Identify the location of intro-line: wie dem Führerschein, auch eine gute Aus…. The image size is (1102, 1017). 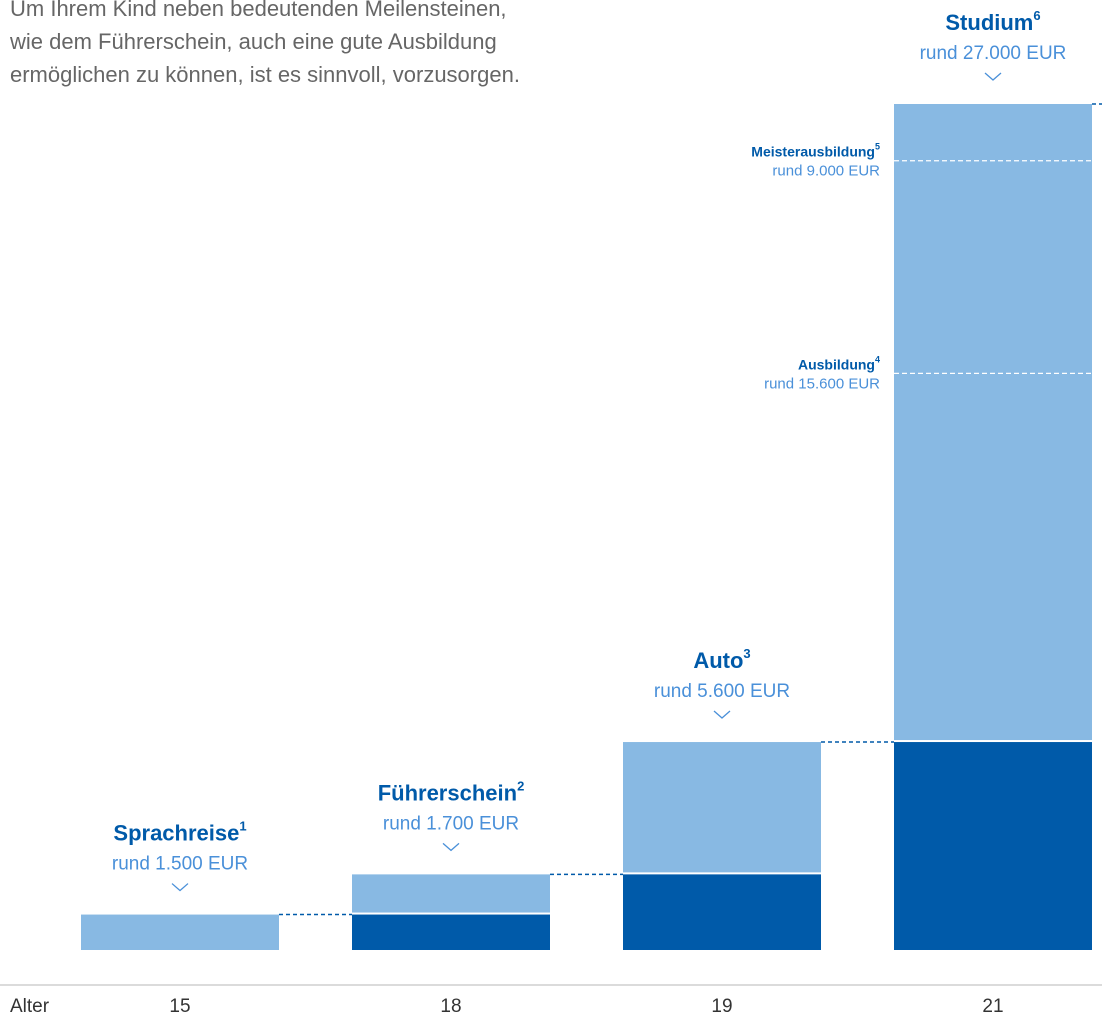
(253, 41).